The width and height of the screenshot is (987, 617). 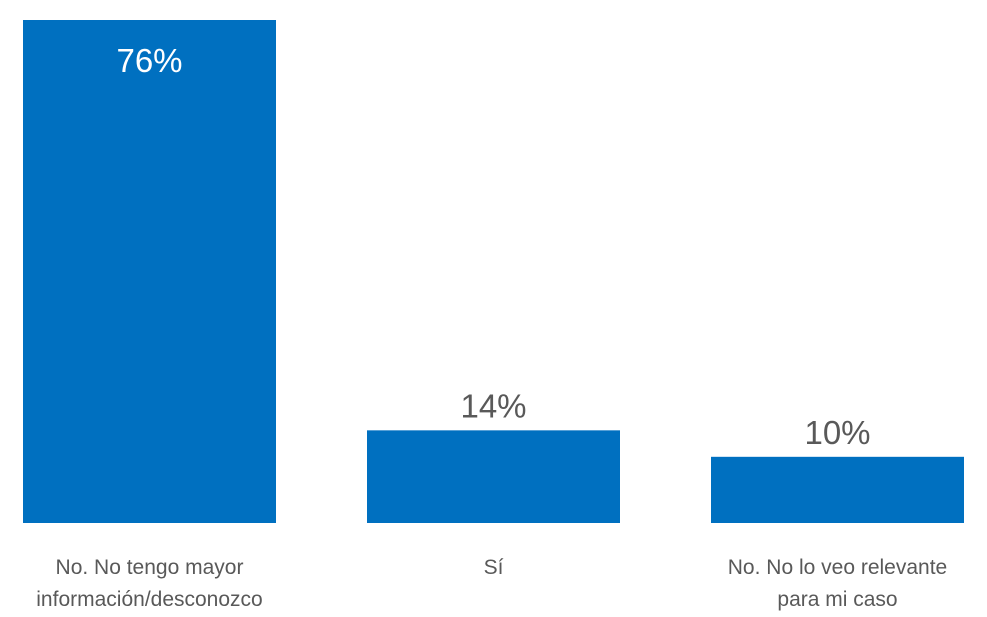 I want to click on category-label-line: No. No tengo mayor, so click(x=150, y=567).